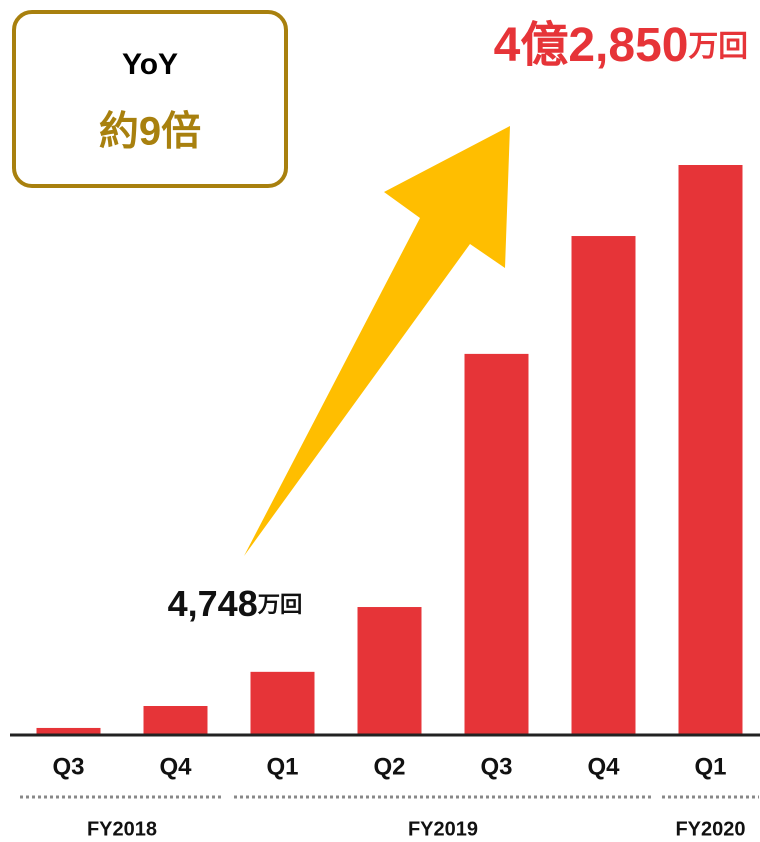  What do you see at coordinates (443, 829) in the screenshot?
I see `group-label: FY2019` at bounding box center [443, 829].